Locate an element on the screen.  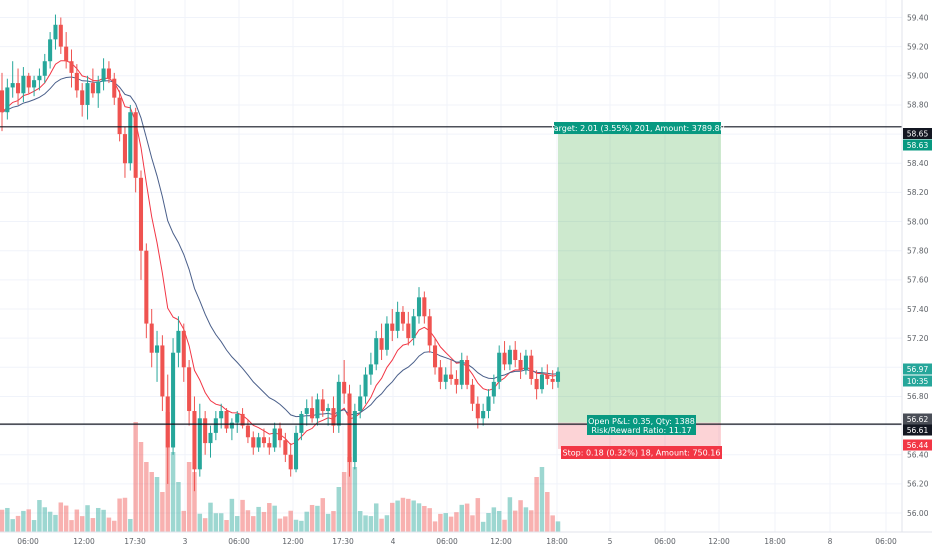
profit-zone is located at coordinates (639, 276).